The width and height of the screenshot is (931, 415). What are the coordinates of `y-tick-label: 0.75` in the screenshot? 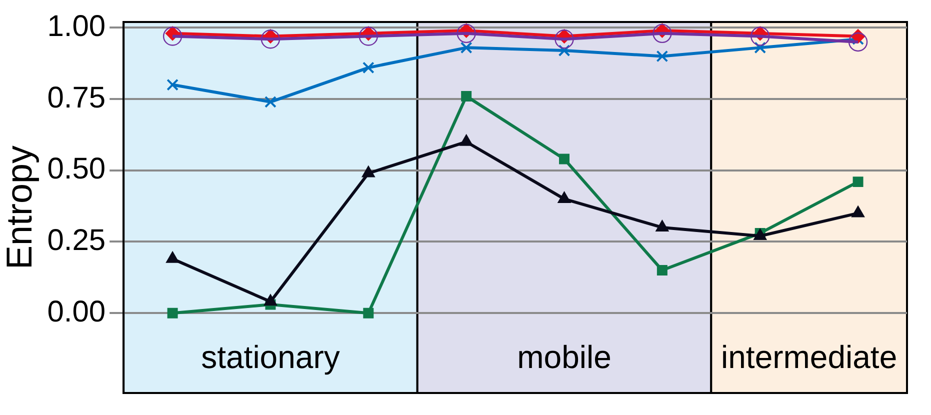 It's located at (76, 97).